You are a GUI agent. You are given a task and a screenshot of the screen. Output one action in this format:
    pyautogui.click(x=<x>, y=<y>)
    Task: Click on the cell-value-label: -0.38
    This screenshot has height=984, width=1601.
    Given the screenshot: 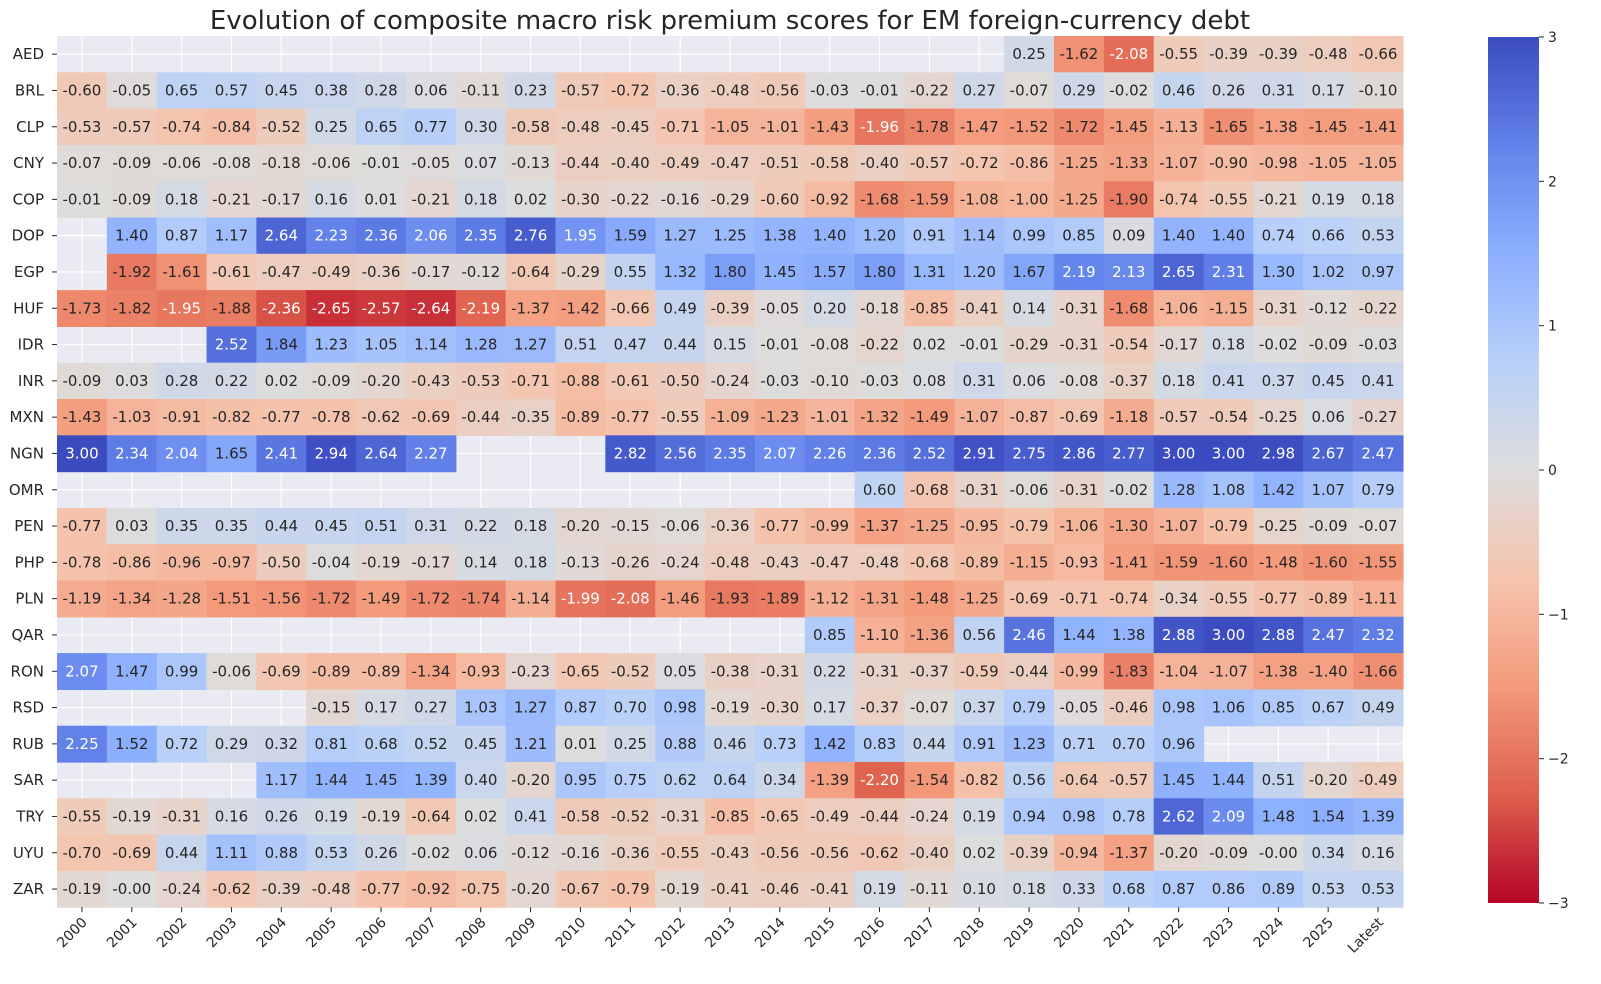 What is the action you would take?
    pyautogui.click(x=730, y=671)
    